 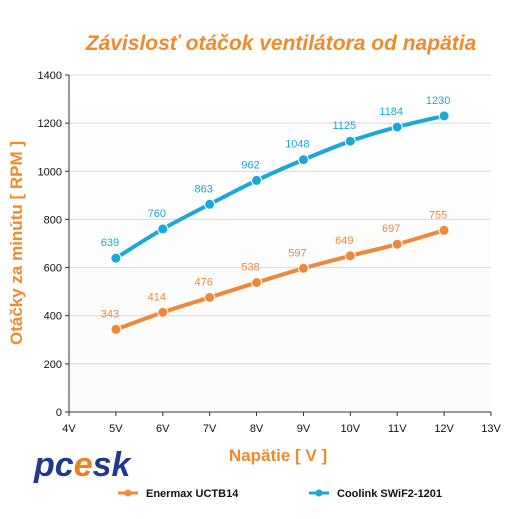 I want to click on x-tick-label: 10V, so click(x=351, y=429).